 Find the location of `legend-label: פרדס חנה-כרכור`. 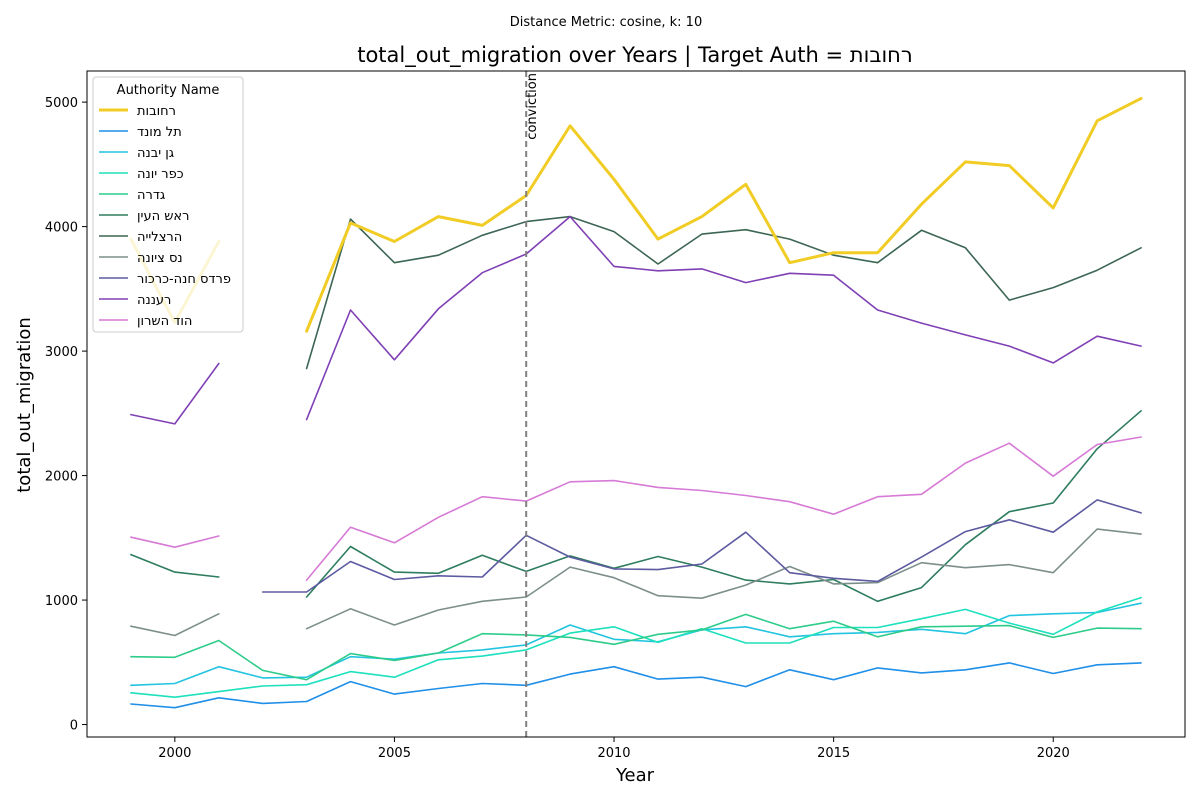

legend-label: פרדס חנה-כרכור is located at coordinates (184, 279).